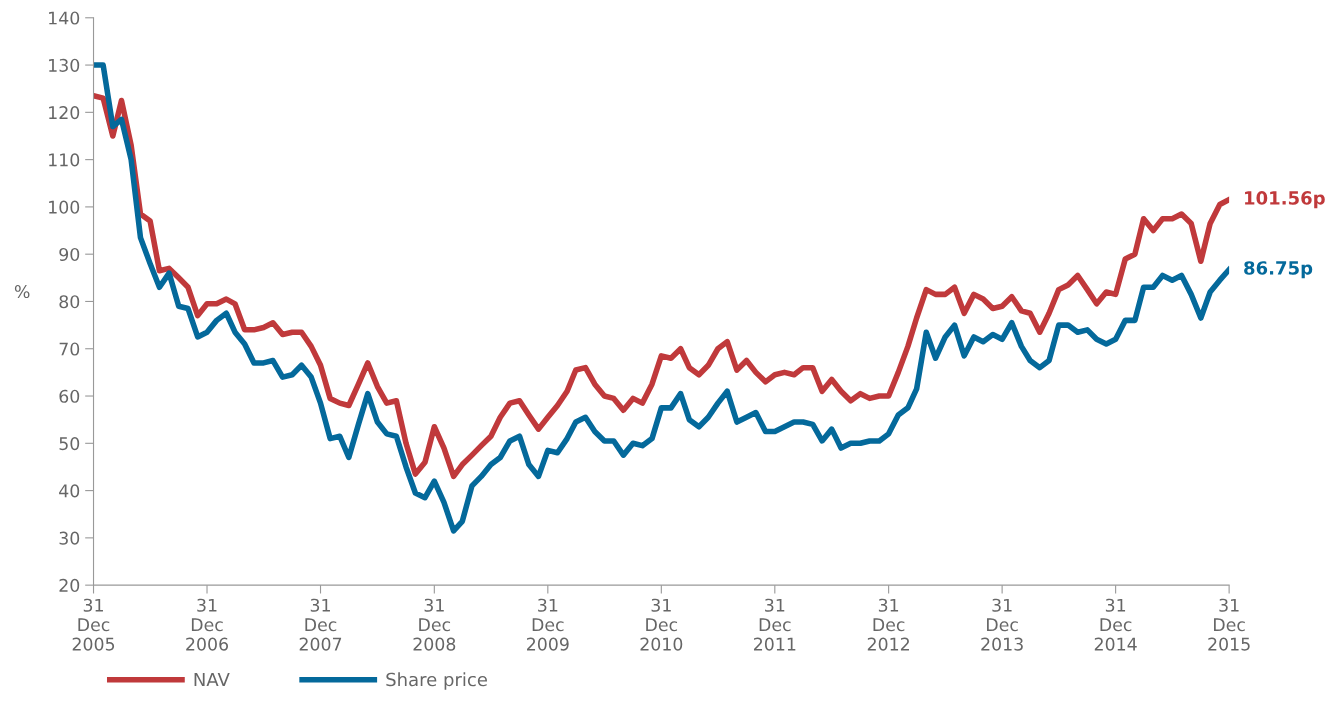  Describe the element at coordinates (1115, 624) in the screenshot. I see `x-tick-label: 31 Dec 2014` at that location.